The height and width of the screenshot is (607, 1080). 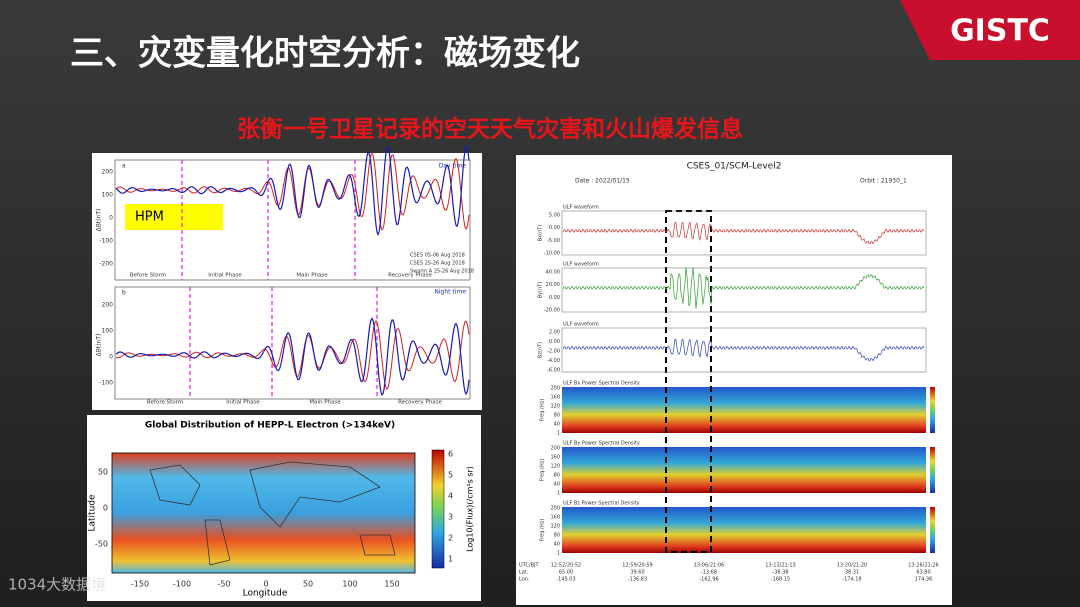 I want to click on colorbar-tick-label: 1, so click(x=450, y=559).